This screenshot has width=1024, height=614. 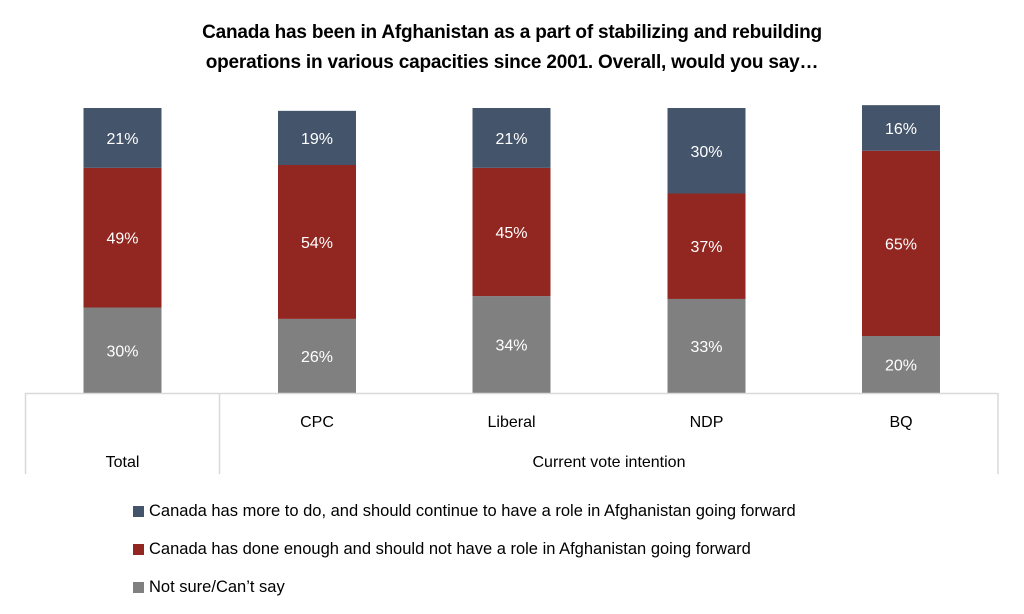 What do you see at coordinates (609, 462) in the screenshot?
I see `group-label-current-vote-intention: Current vote intention` at bounding box center [609, 462].